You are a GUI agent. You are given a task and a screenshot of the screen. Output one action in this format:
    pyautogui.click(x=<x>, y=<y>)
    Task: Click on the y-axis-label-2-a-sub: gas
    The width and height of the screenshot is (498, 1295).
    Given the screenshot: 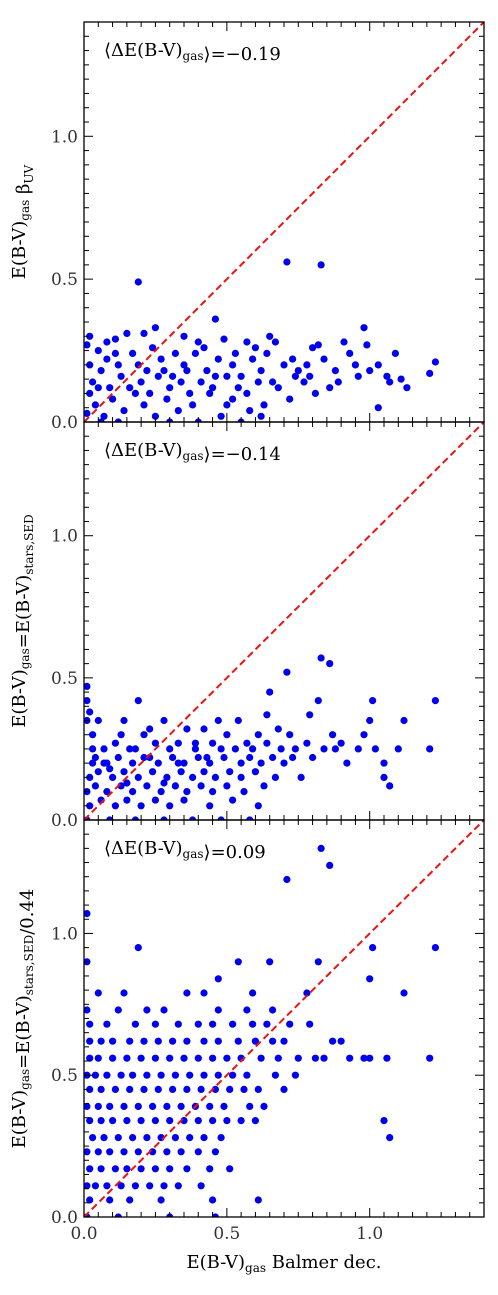 What is the action you would take?
    pyautogui.click(x=25, y=658)
    